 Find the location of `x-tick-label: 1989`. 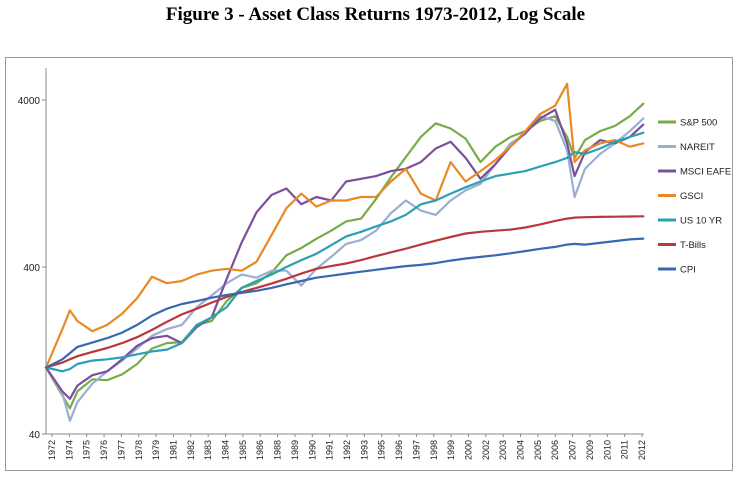

x-tick-label: 1989 is located at coordinates (295, 450).